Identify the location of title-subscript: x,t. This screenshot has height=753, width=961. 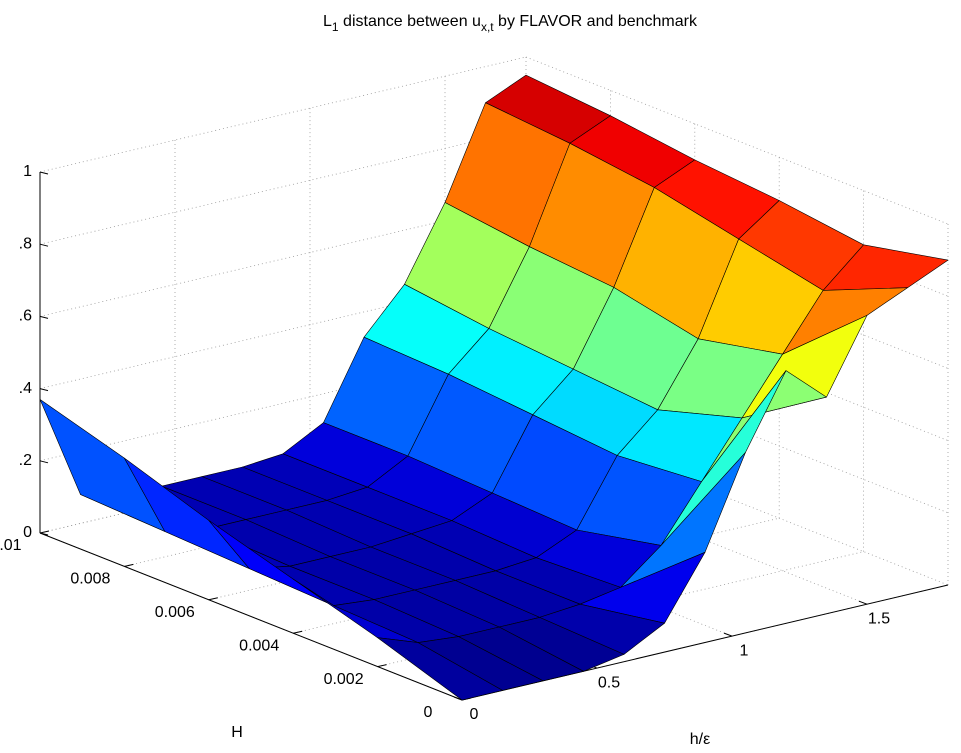
(487, 27).